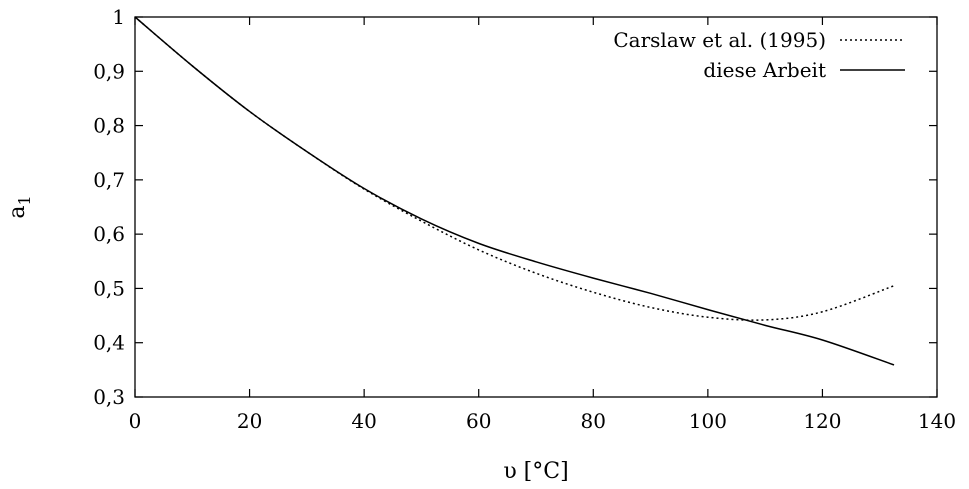 Image resolution: width=969 pixels, height=489 pixels. What do you see at coordinates (17, 212) in the screenshot?
I see `y-axis-label-main: a` at bounding box center [17, 212].